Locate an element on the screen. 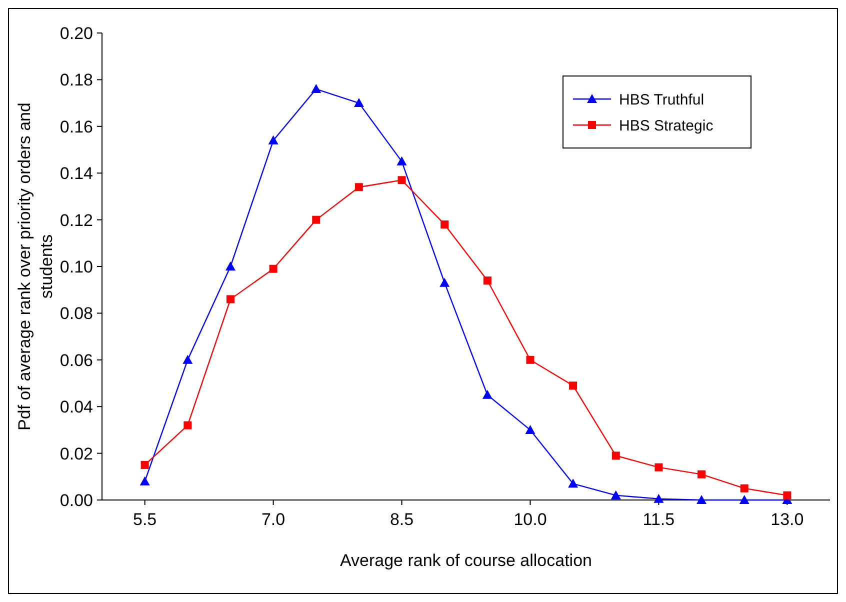  legend-label: HBS Strategic is located at coordinates (666, 125).